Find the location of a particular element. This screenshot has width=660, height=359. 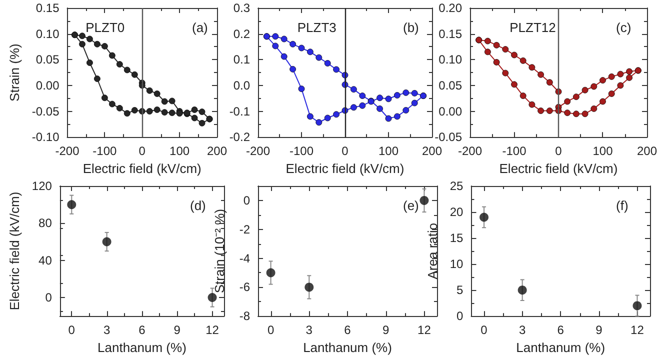

y-tick-label: 10 is located at coordinates (457, 264).